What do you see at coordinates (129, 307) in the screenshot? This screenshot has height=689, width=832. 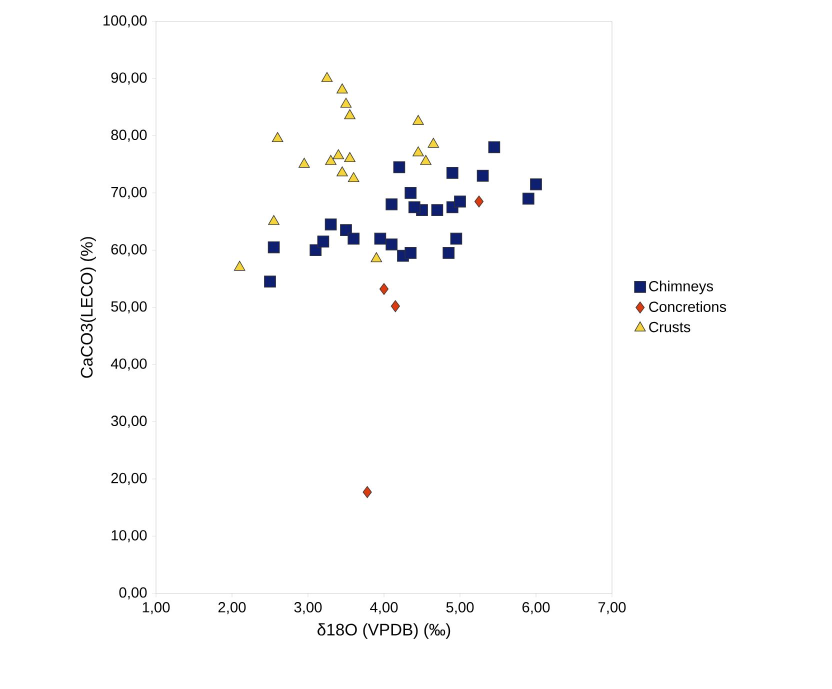 I see `y-tick-label: 50,00` at bounding box center [129, 307].